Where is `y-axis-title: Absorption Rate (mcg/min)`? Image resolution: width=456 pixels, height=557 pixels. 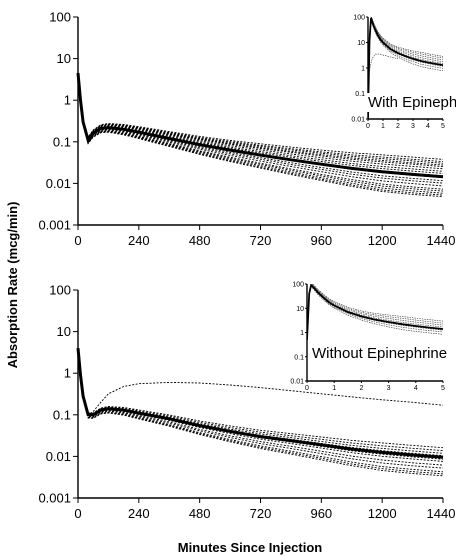 y-axis-title: Absorption Rate (mcg/min) is located at coordinates (12, 285).